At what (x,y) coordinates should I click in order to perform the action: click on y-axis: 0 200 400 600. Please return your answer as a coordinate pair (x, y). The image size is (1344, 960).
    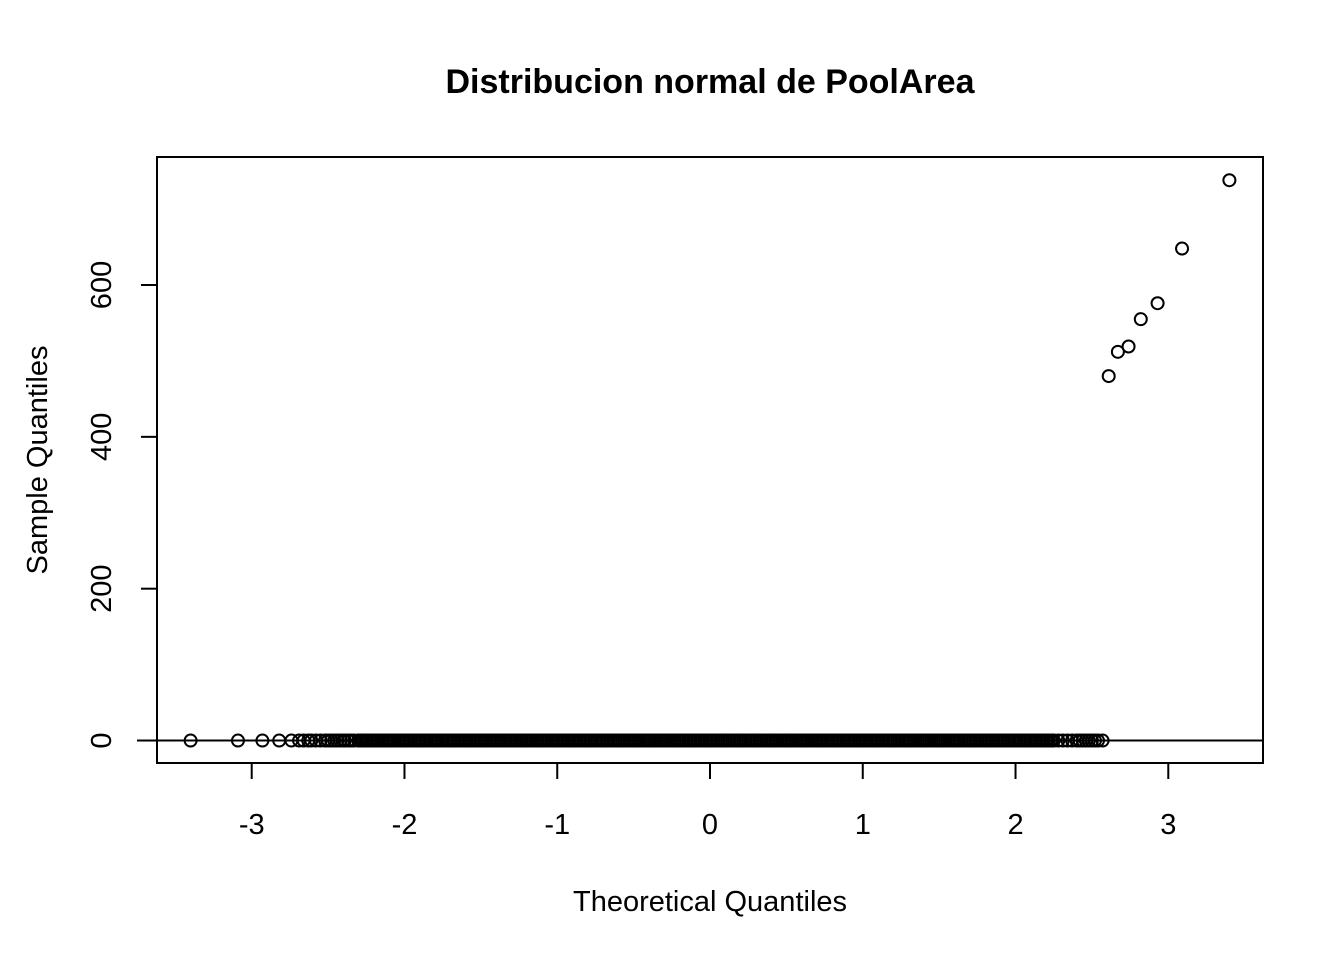
    Looking at the image, I should click on (122, 505).